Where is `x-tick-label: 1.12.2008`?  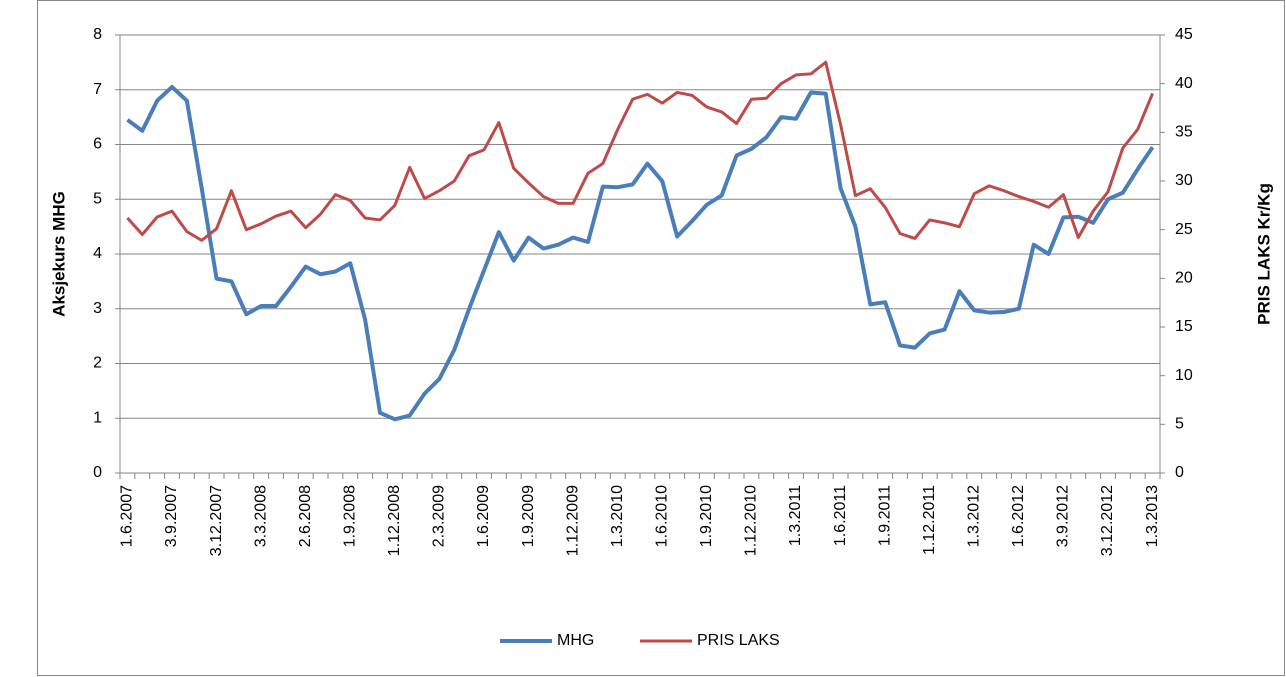
x-tick-label: 1.12.2008 is located at coordinates (394, 520).